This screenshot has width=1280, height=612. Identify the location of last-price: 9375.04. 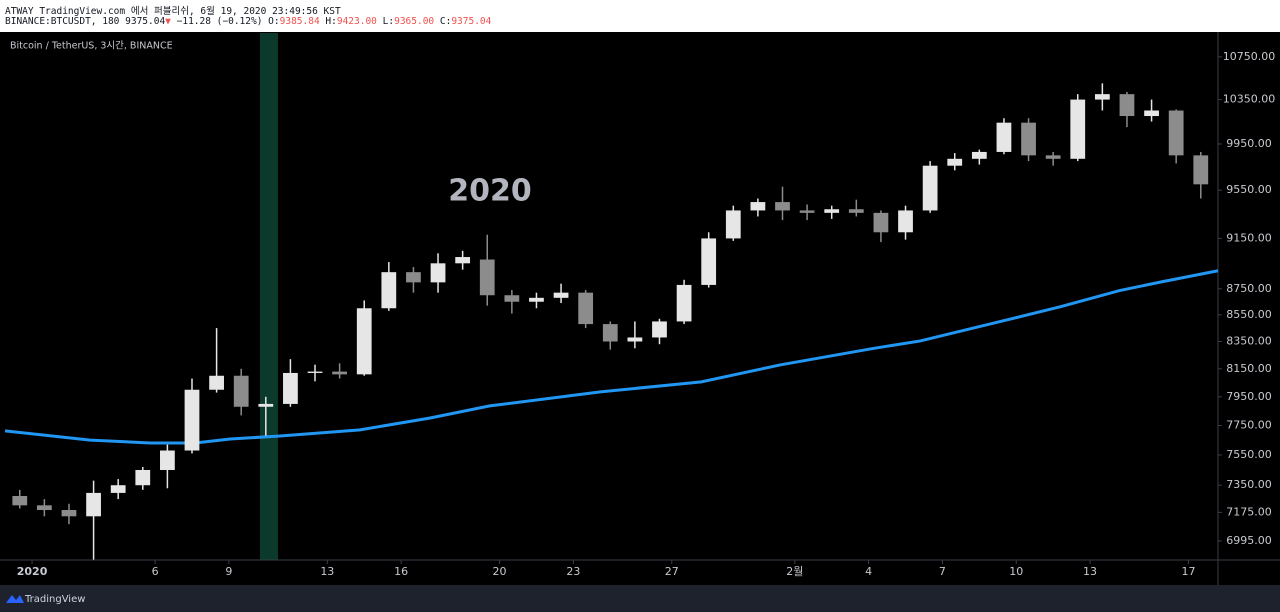
(145, 21).